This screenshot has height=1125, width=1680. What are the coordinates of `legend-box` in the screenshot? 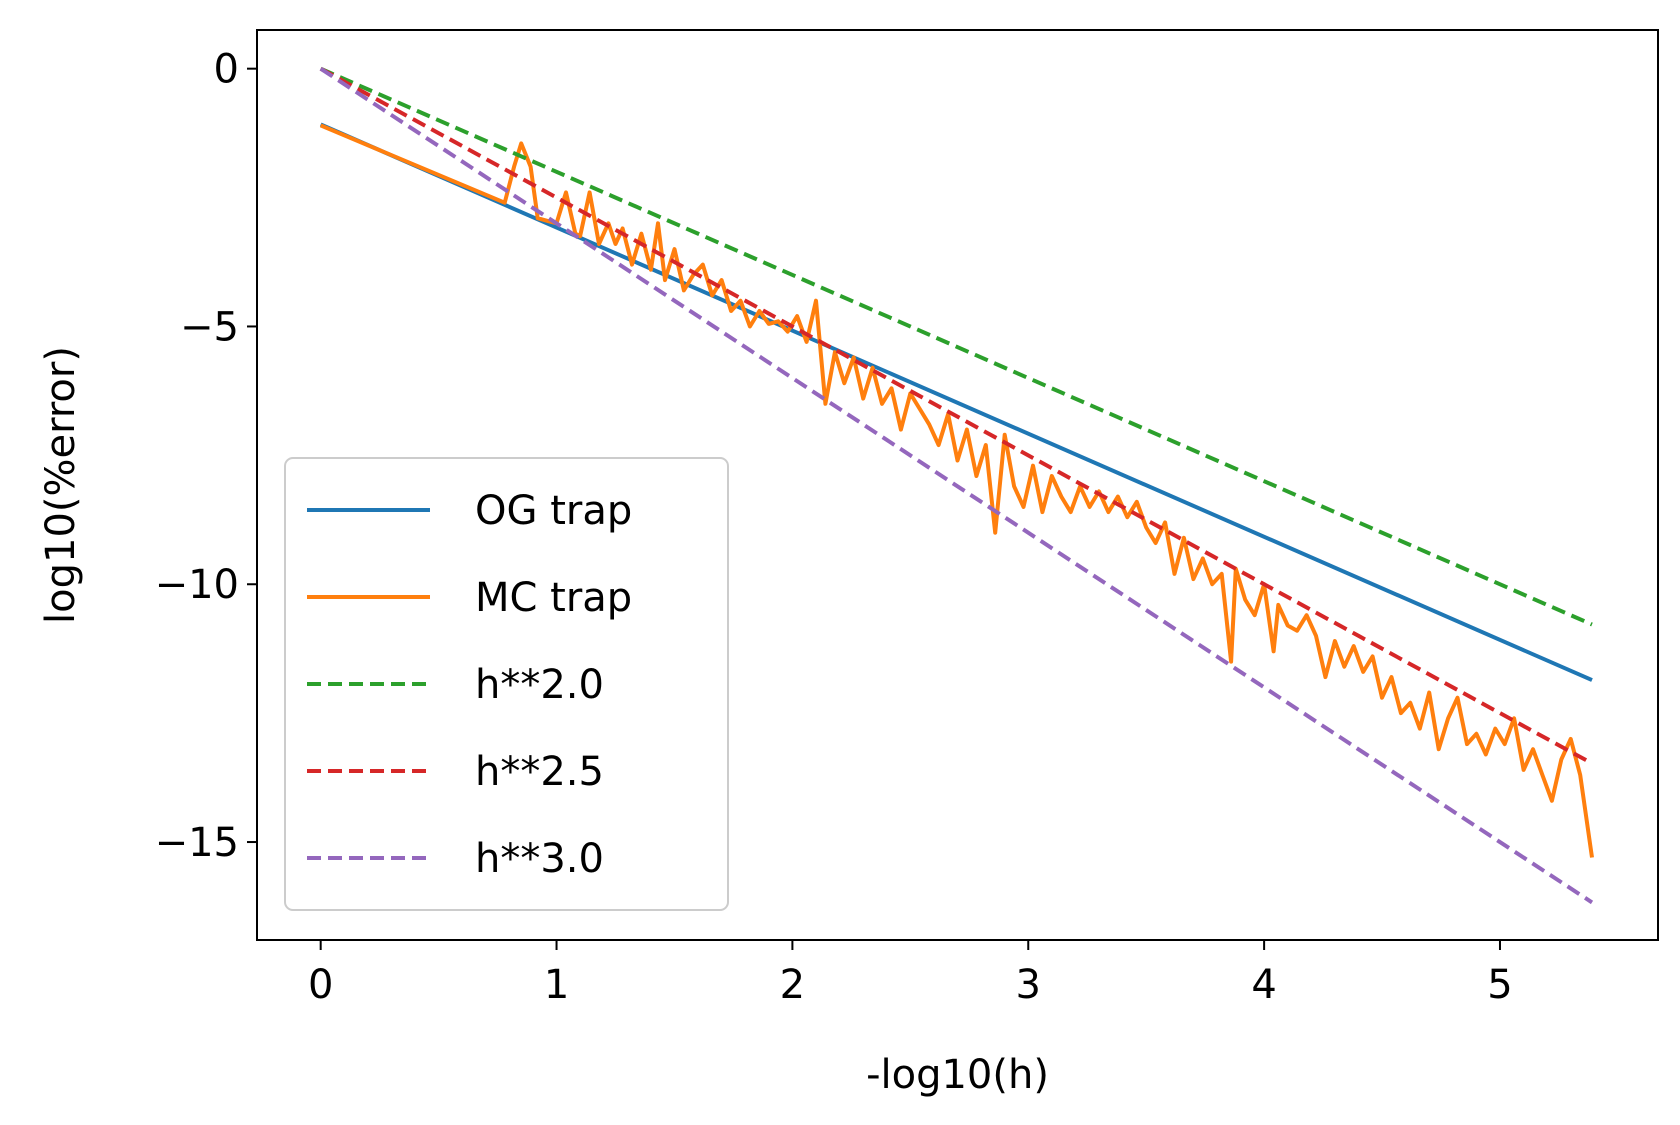 It's located at (506, 684).